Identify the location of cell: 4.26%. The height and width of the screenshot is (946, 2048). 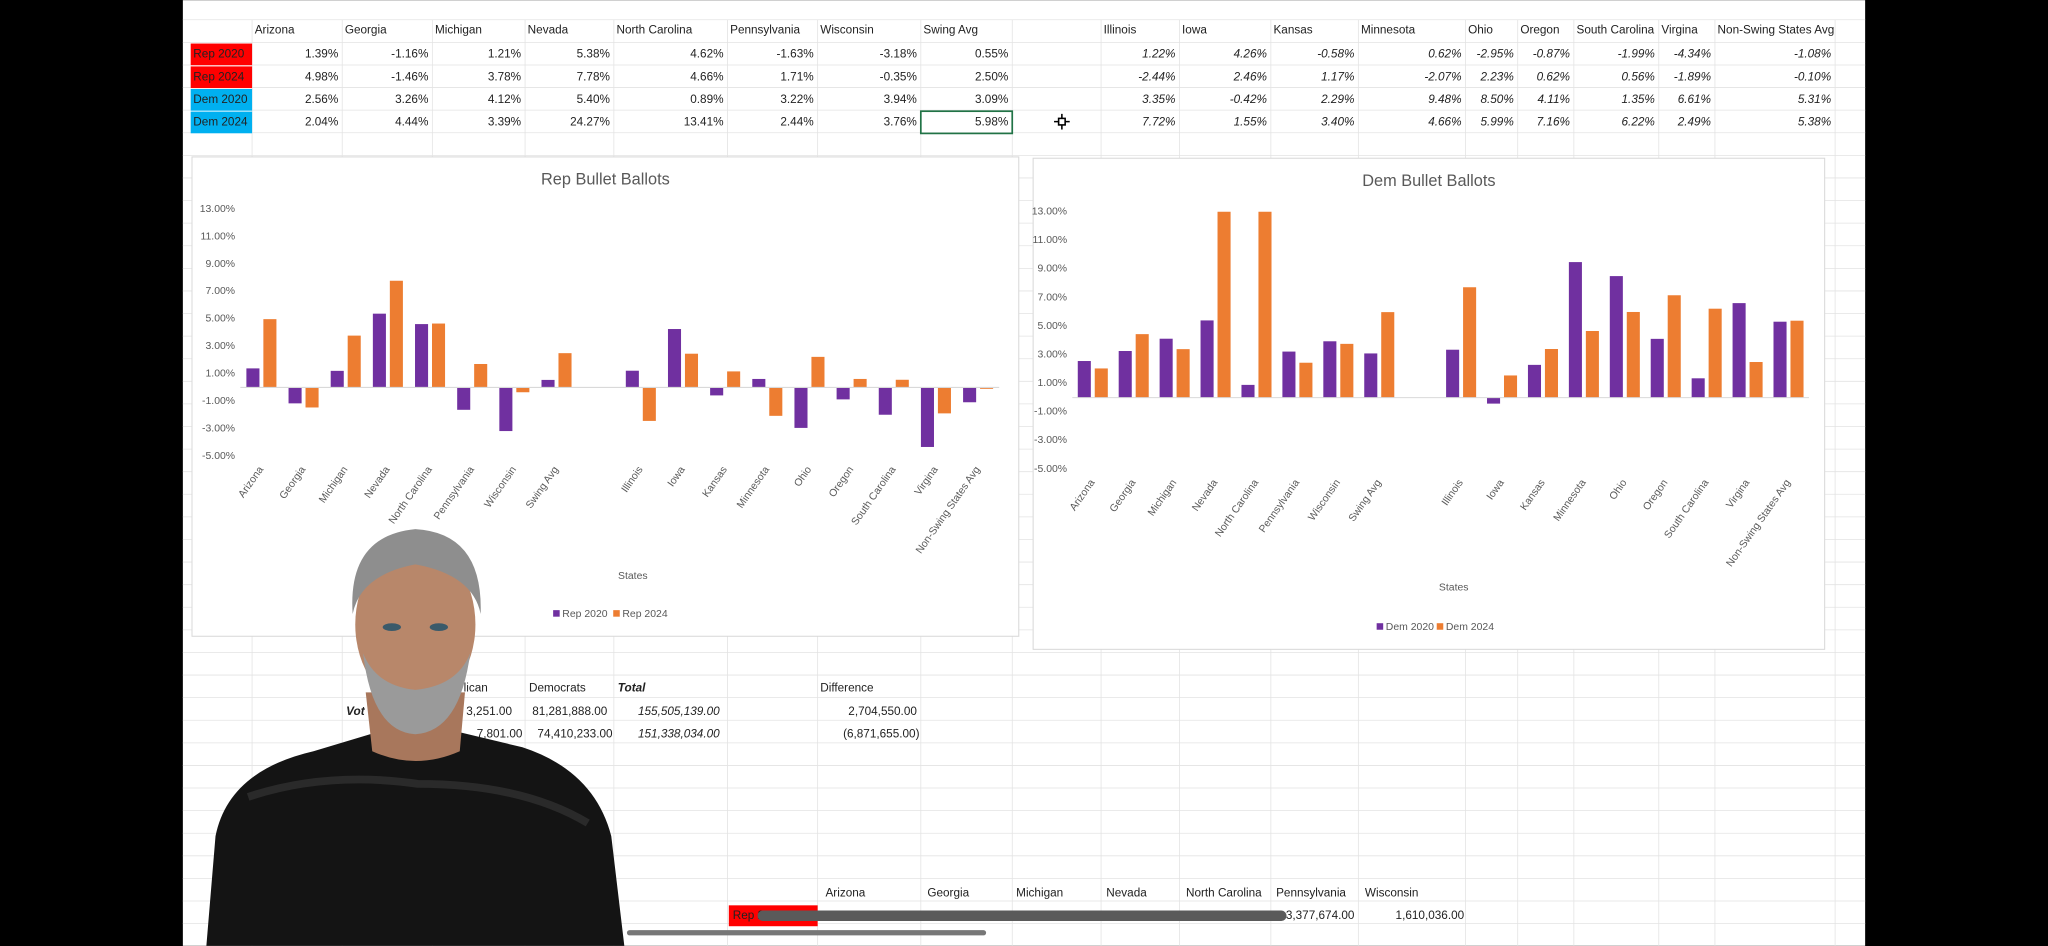
(1250, 53).